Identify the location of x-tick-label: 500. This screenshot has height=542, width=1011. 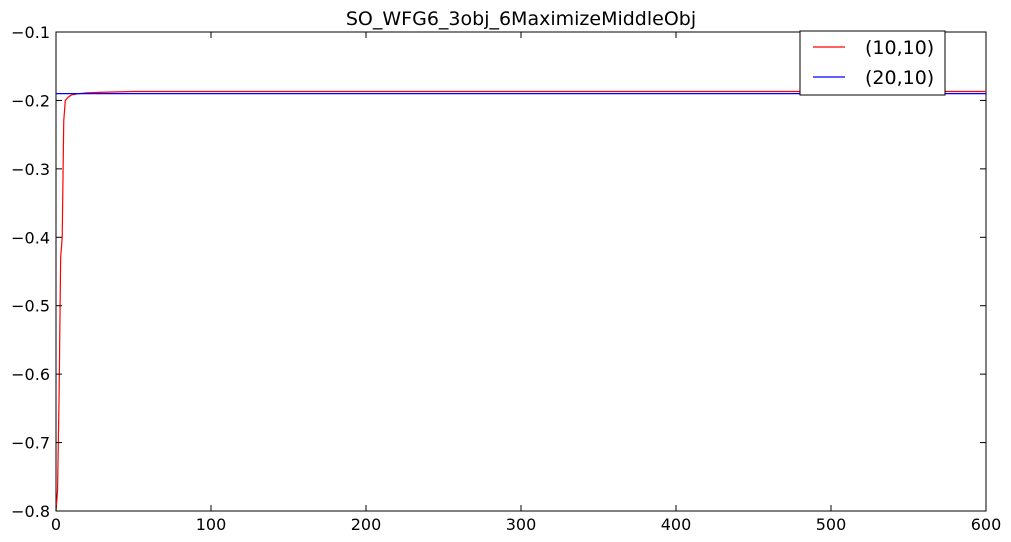
(831, 524).